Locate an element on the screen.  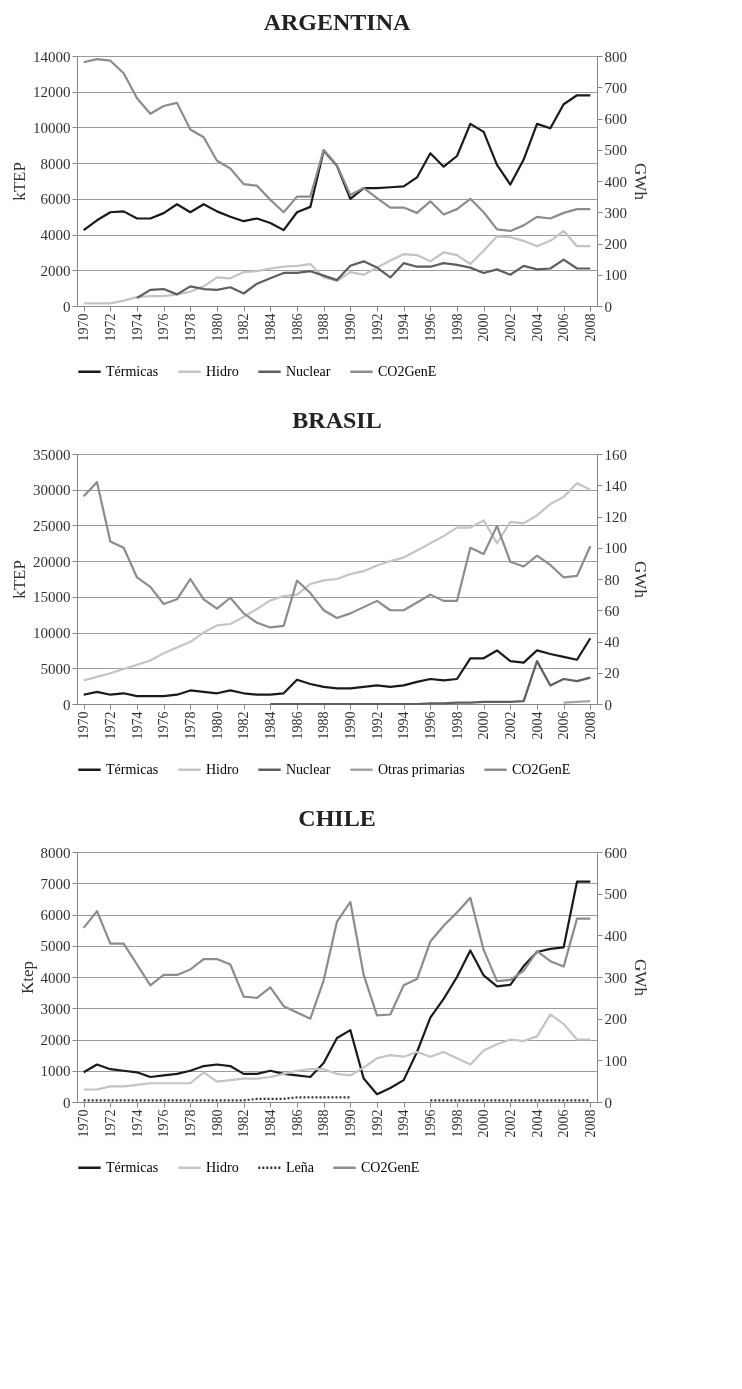
y2-tick-label: 800 is located at coordinates (615, 56).